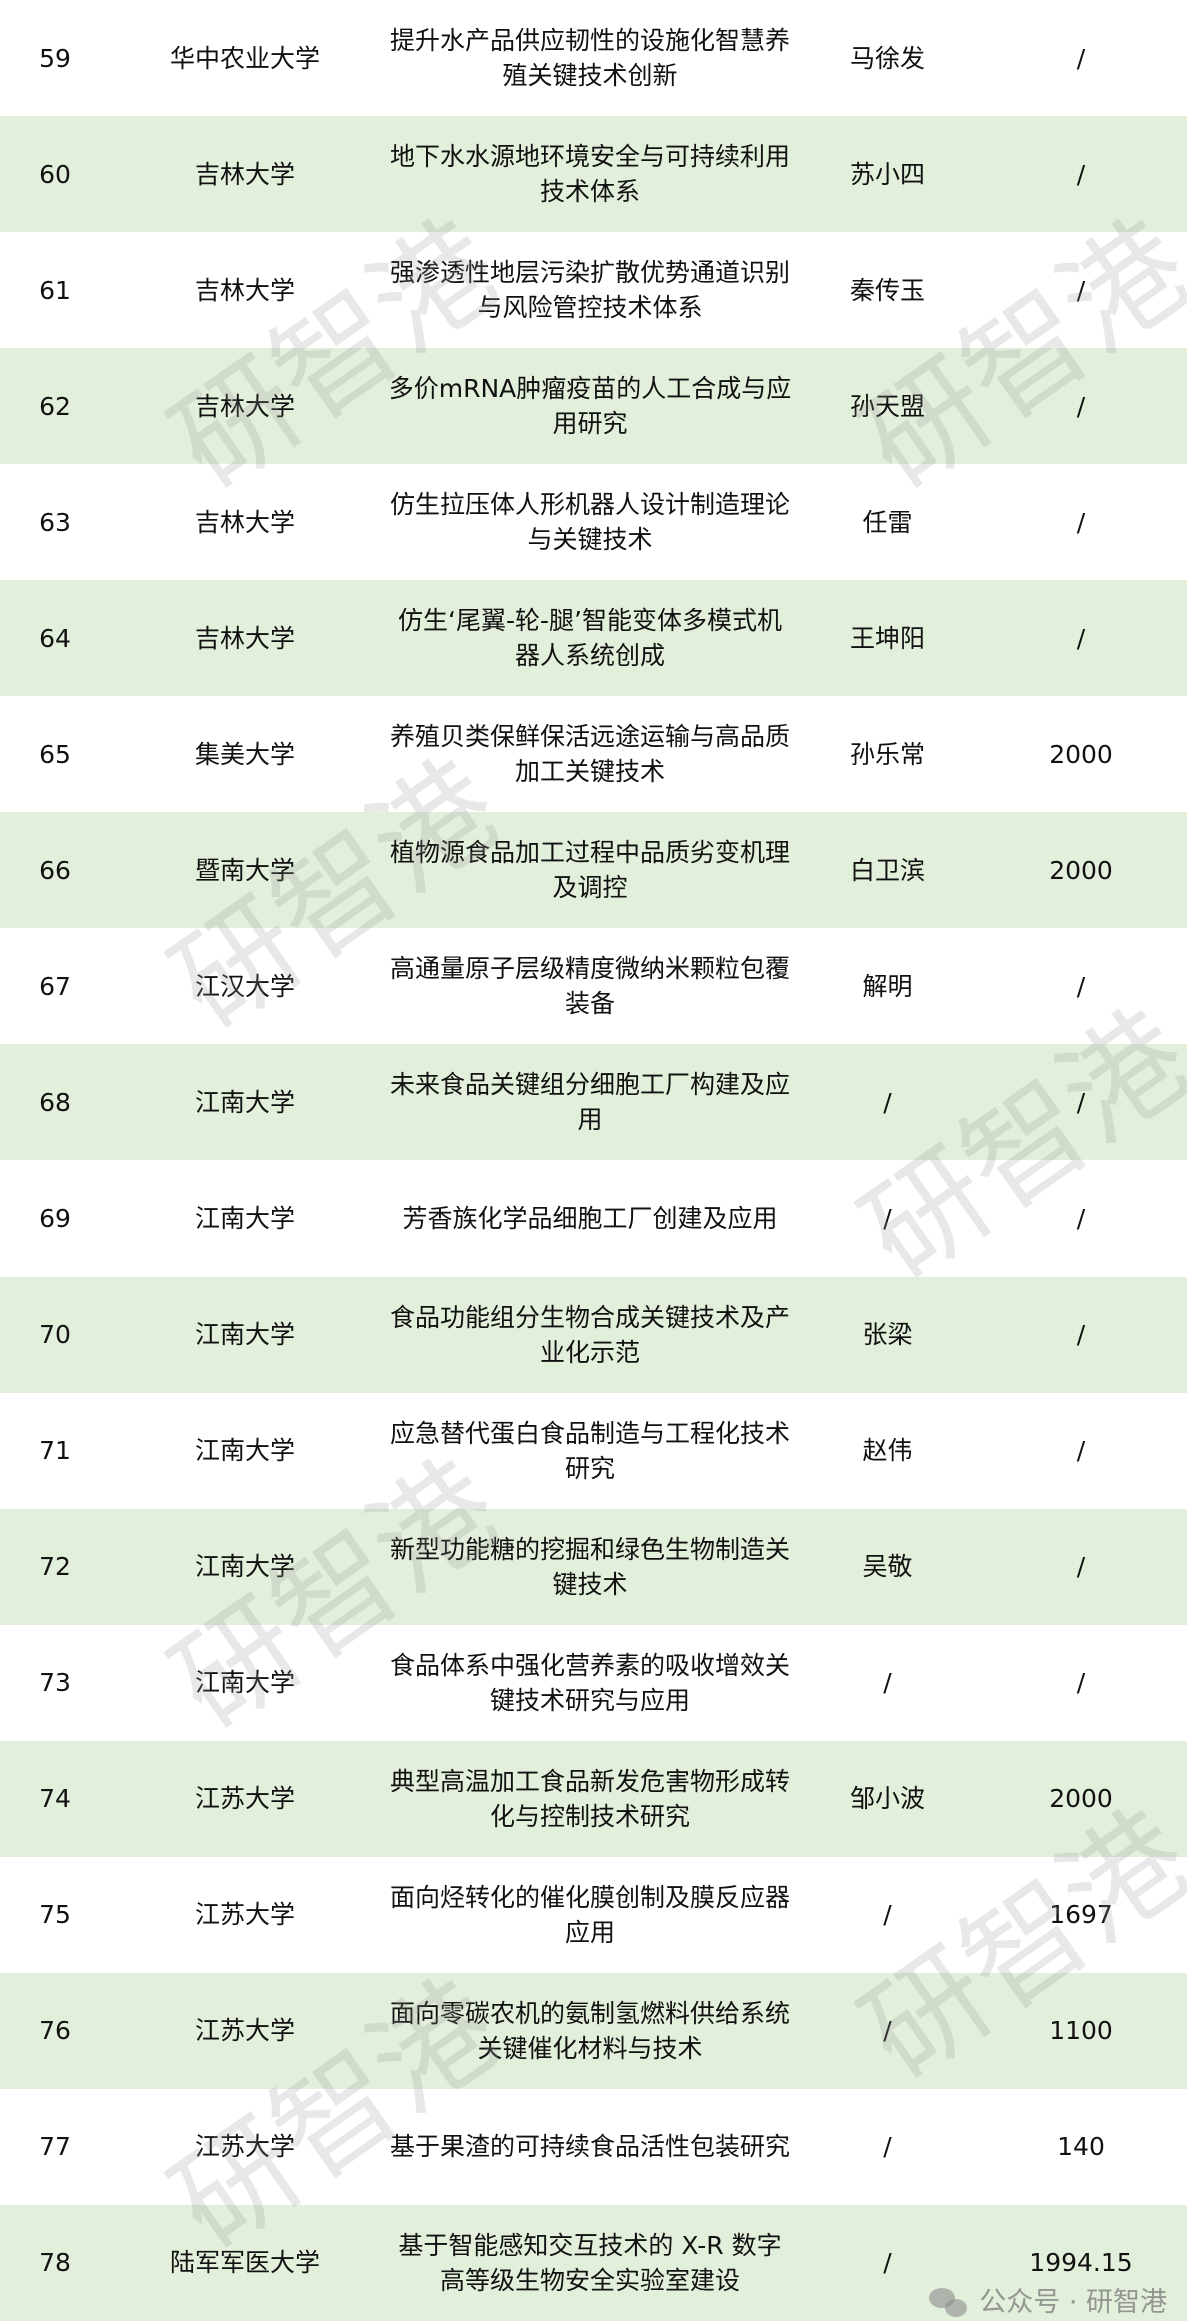  I want to click on project-cell-text: 多价mRNA肿瘤疫苗的人工合成与应用研究, so click(590, 406).